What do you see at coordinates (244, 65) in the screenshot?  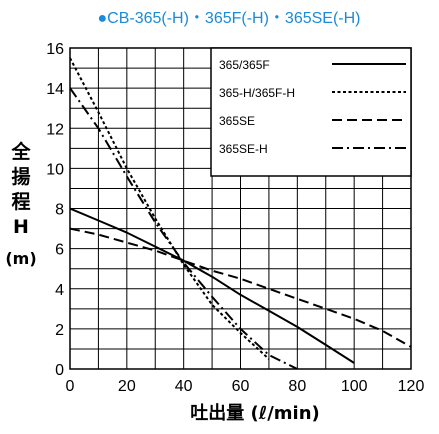 I see `legend-label: 365/365F` at bounding box center [244, 65].